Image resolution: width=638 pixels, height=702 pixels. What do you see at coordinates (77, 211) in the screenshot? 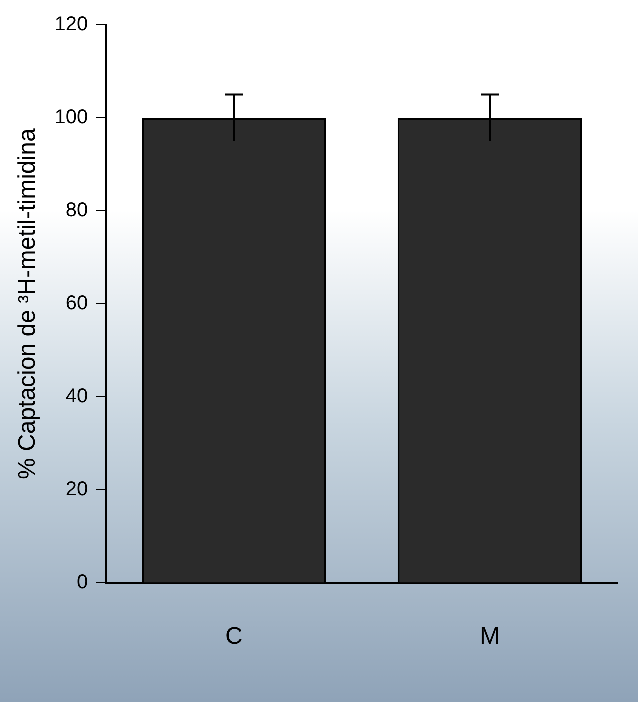
I see `y-tick-label: 80` at bounding box center [77, 211].